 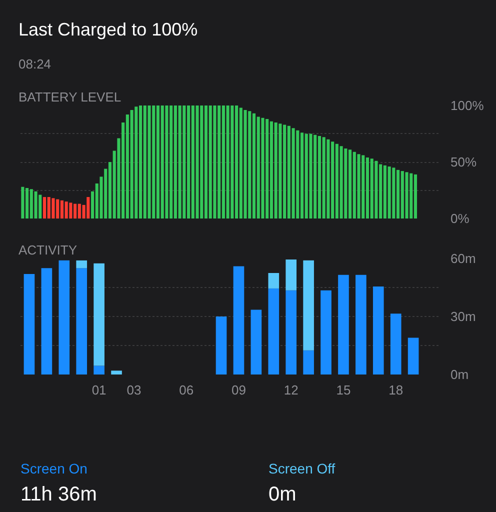 What do you see at coordinates (463, 162) in the screenshot?
I see `y-tick-label: 50%` at bounding box center [463, 162].